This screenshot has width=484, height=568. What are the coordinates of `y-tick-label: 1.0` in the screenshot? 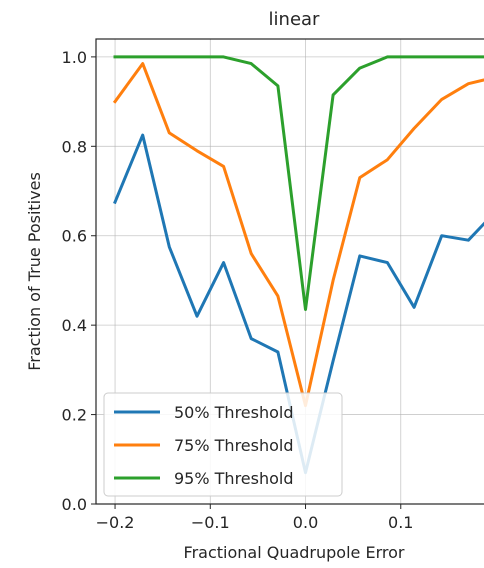 It's located at (74, 57).